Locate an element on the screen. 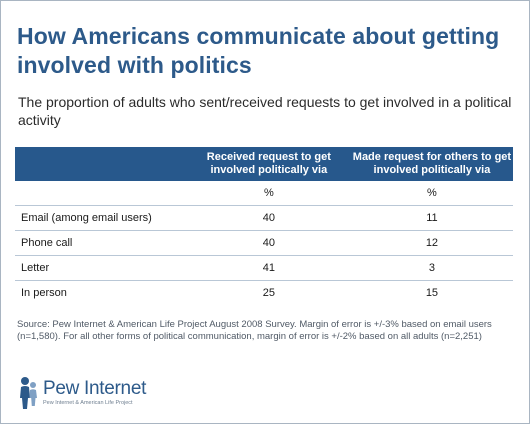 The image size is (530, 424). unit-received: % is located at coordinates (268, 193).